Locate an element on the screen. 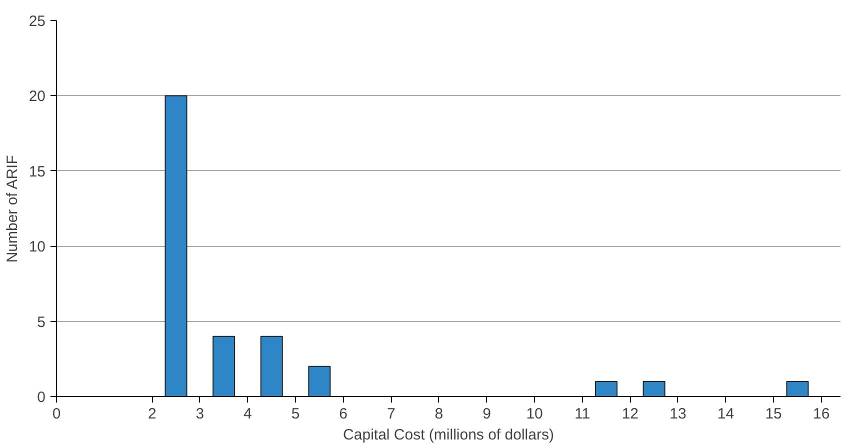  x-tick-label: 15 is located at coordinates (773, 414).